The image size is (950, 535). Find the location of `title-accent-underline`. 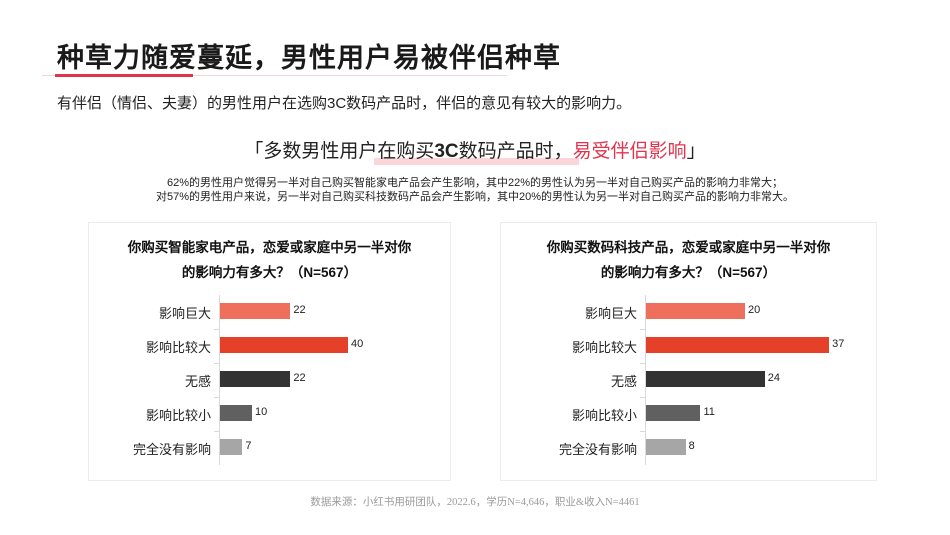

title-accent-underline is located at coordinates (124, 75).